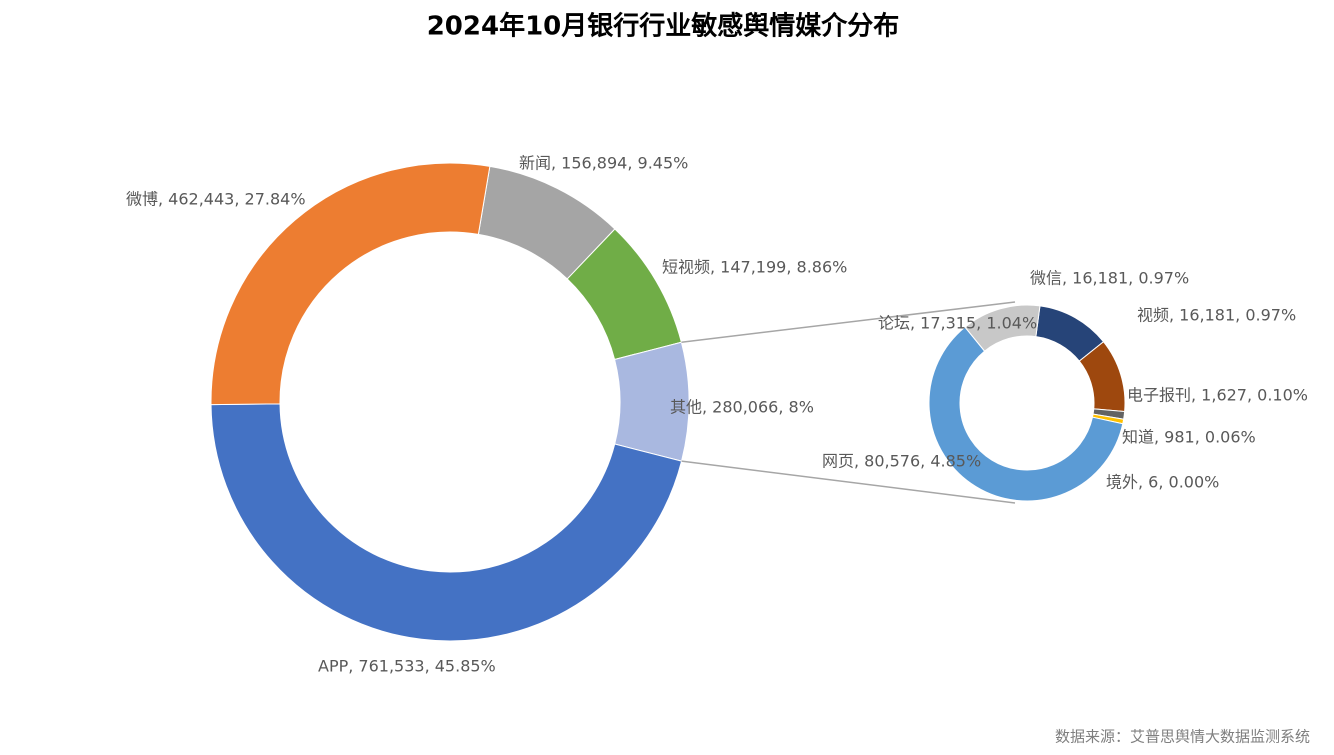 The height and width of the screenshot is (755, 1334). Describe the element at coordinates (1109, 278) in the screenshot. I see `data-label: 微信, 16,181, 0.97%` at that location.